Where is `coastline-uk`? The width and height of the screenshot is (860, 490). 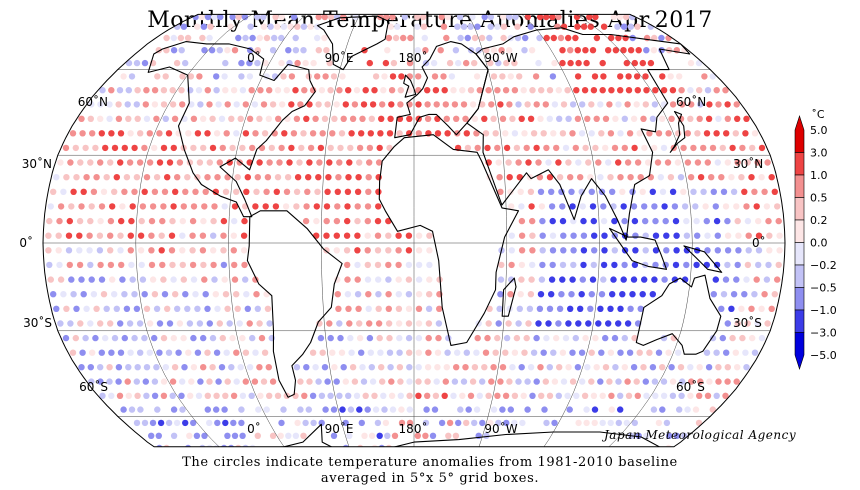
coastline-uk is located at coordinates (410, 86).